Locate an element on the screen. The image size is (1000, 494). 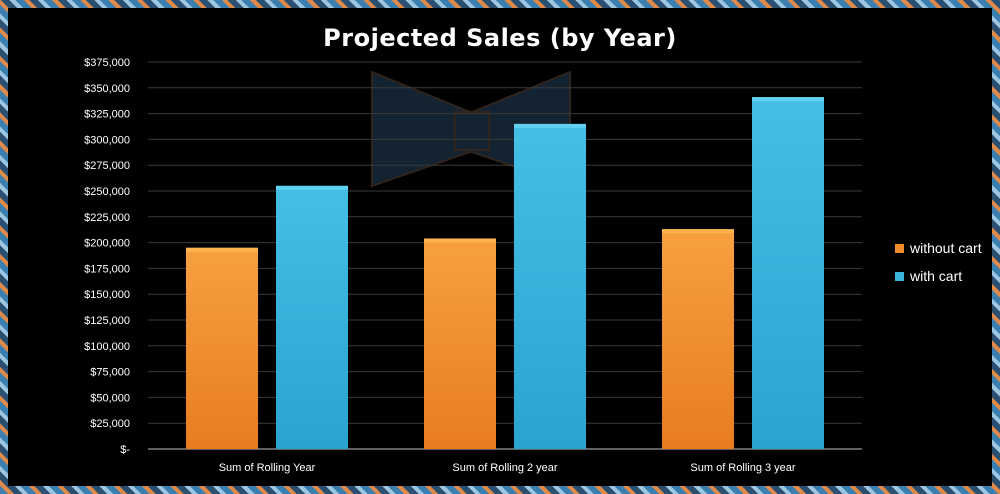
y-tick-label: $300,000 is located at coordinates (107, 140).